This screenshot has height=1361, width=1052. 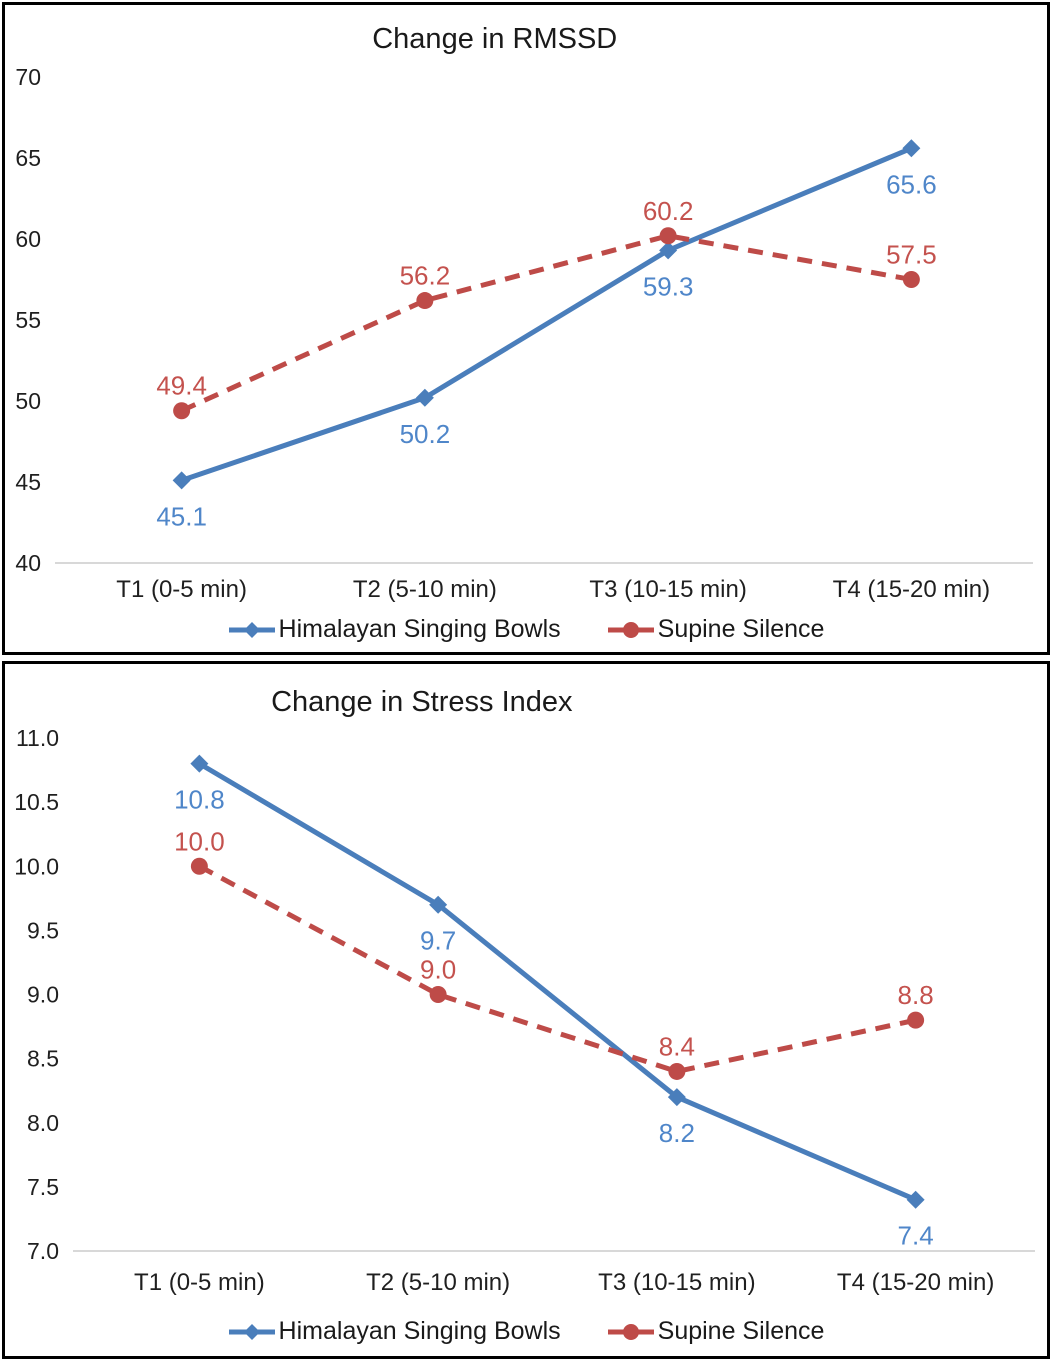 What do you see at coordinates (181, 516) in the screenshot?
I see `data-label: 45.1` at bounding box center [181, 516].